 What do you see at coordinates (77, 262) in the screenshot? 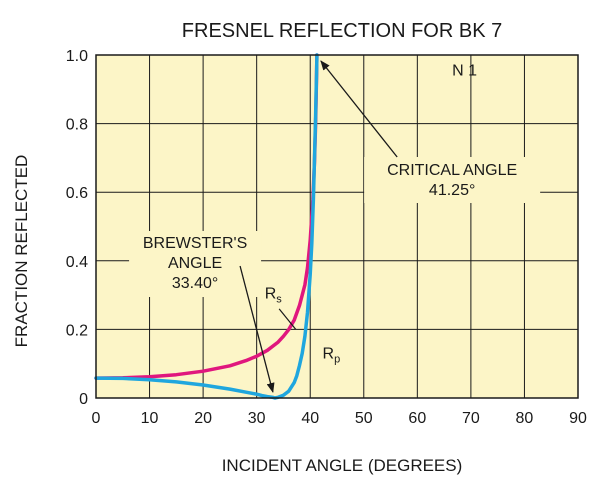
I see `y-tick-label: 0.4` at bounding box center [77, 262].